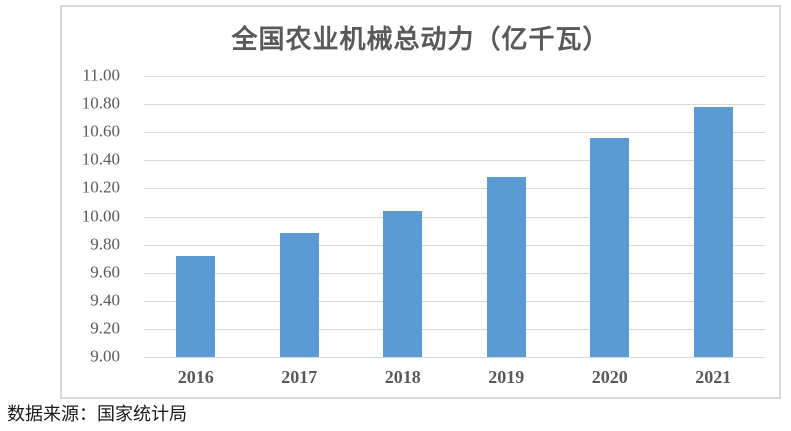 The height and width of the screenshot is (431, 791). I want to click on y-axis-tick-label: 10.80, so click(100, 103).